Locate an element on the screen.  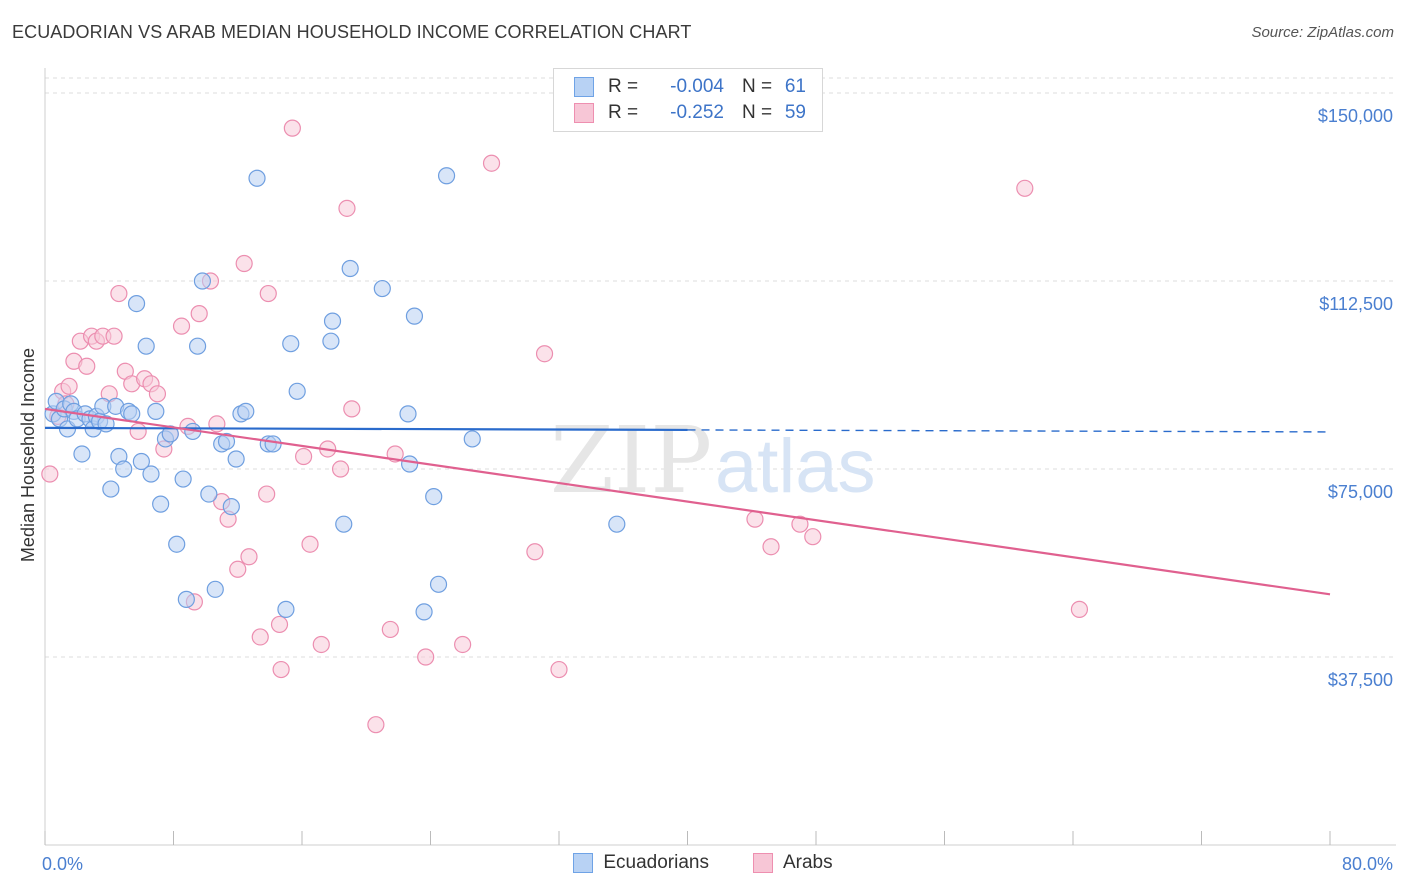
legend-row-ecuadorians: R = -0.004 N = 61 is located at coordinates (690, 87).